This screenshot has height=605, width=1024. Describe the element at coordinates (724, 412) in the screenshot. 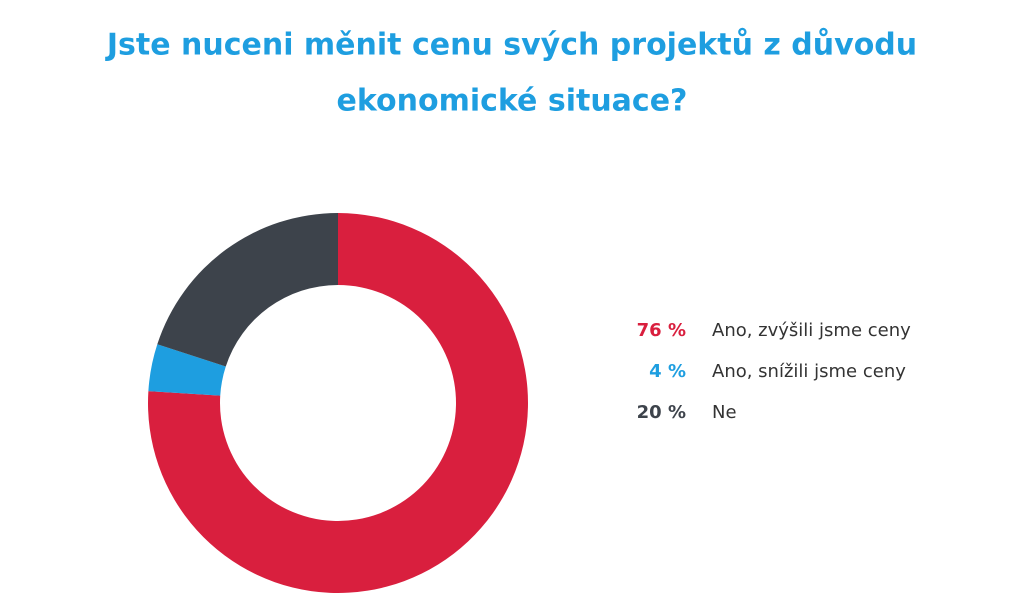

I see `legend-label: Ne` at that location.